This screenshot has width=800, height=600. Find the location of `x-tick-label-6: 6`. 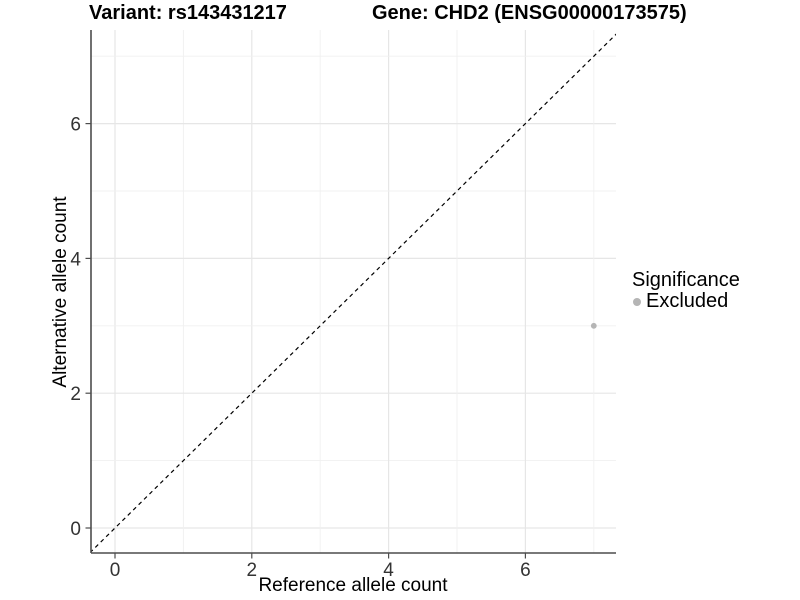

x-tick-label-6: 6 is located at coordinates (525, 570).